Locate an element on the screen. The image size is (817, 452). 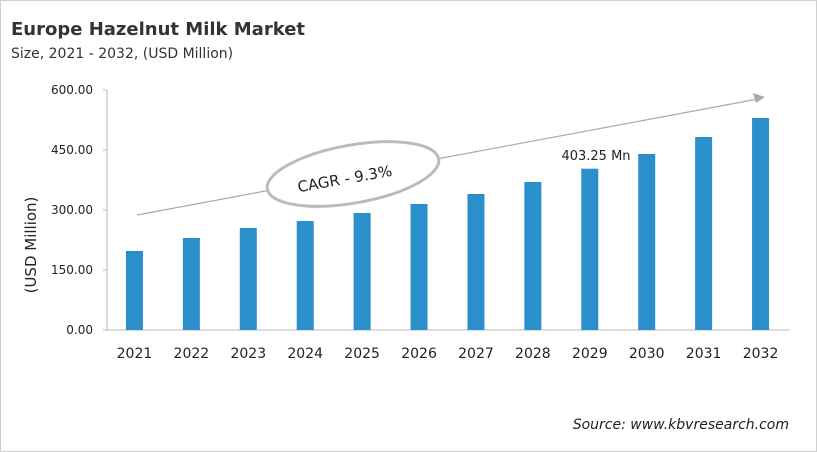
bar-2032 is located at coordinates (761, 224).